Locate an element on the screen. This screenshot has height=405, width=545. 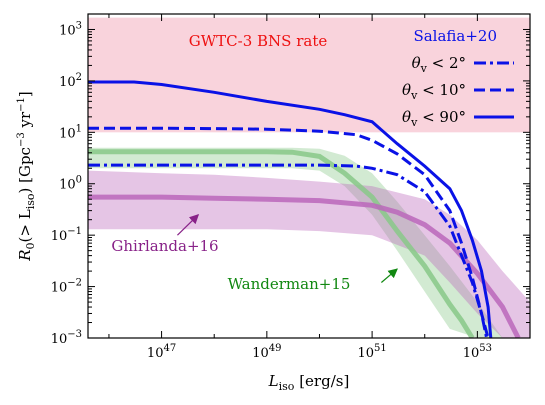
annotation-arrow-ghirlanda is located at coordinates (188, 225).